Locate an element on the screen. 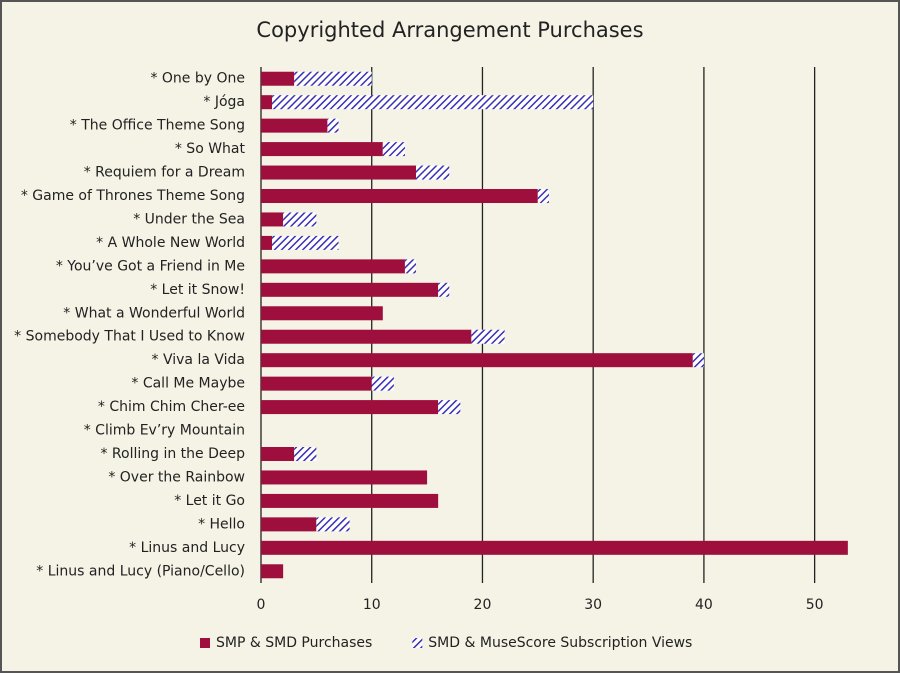 The width and height of the screenshot is (900, 673). y-tick-label: * Hello is located at coordinates (221, 524).